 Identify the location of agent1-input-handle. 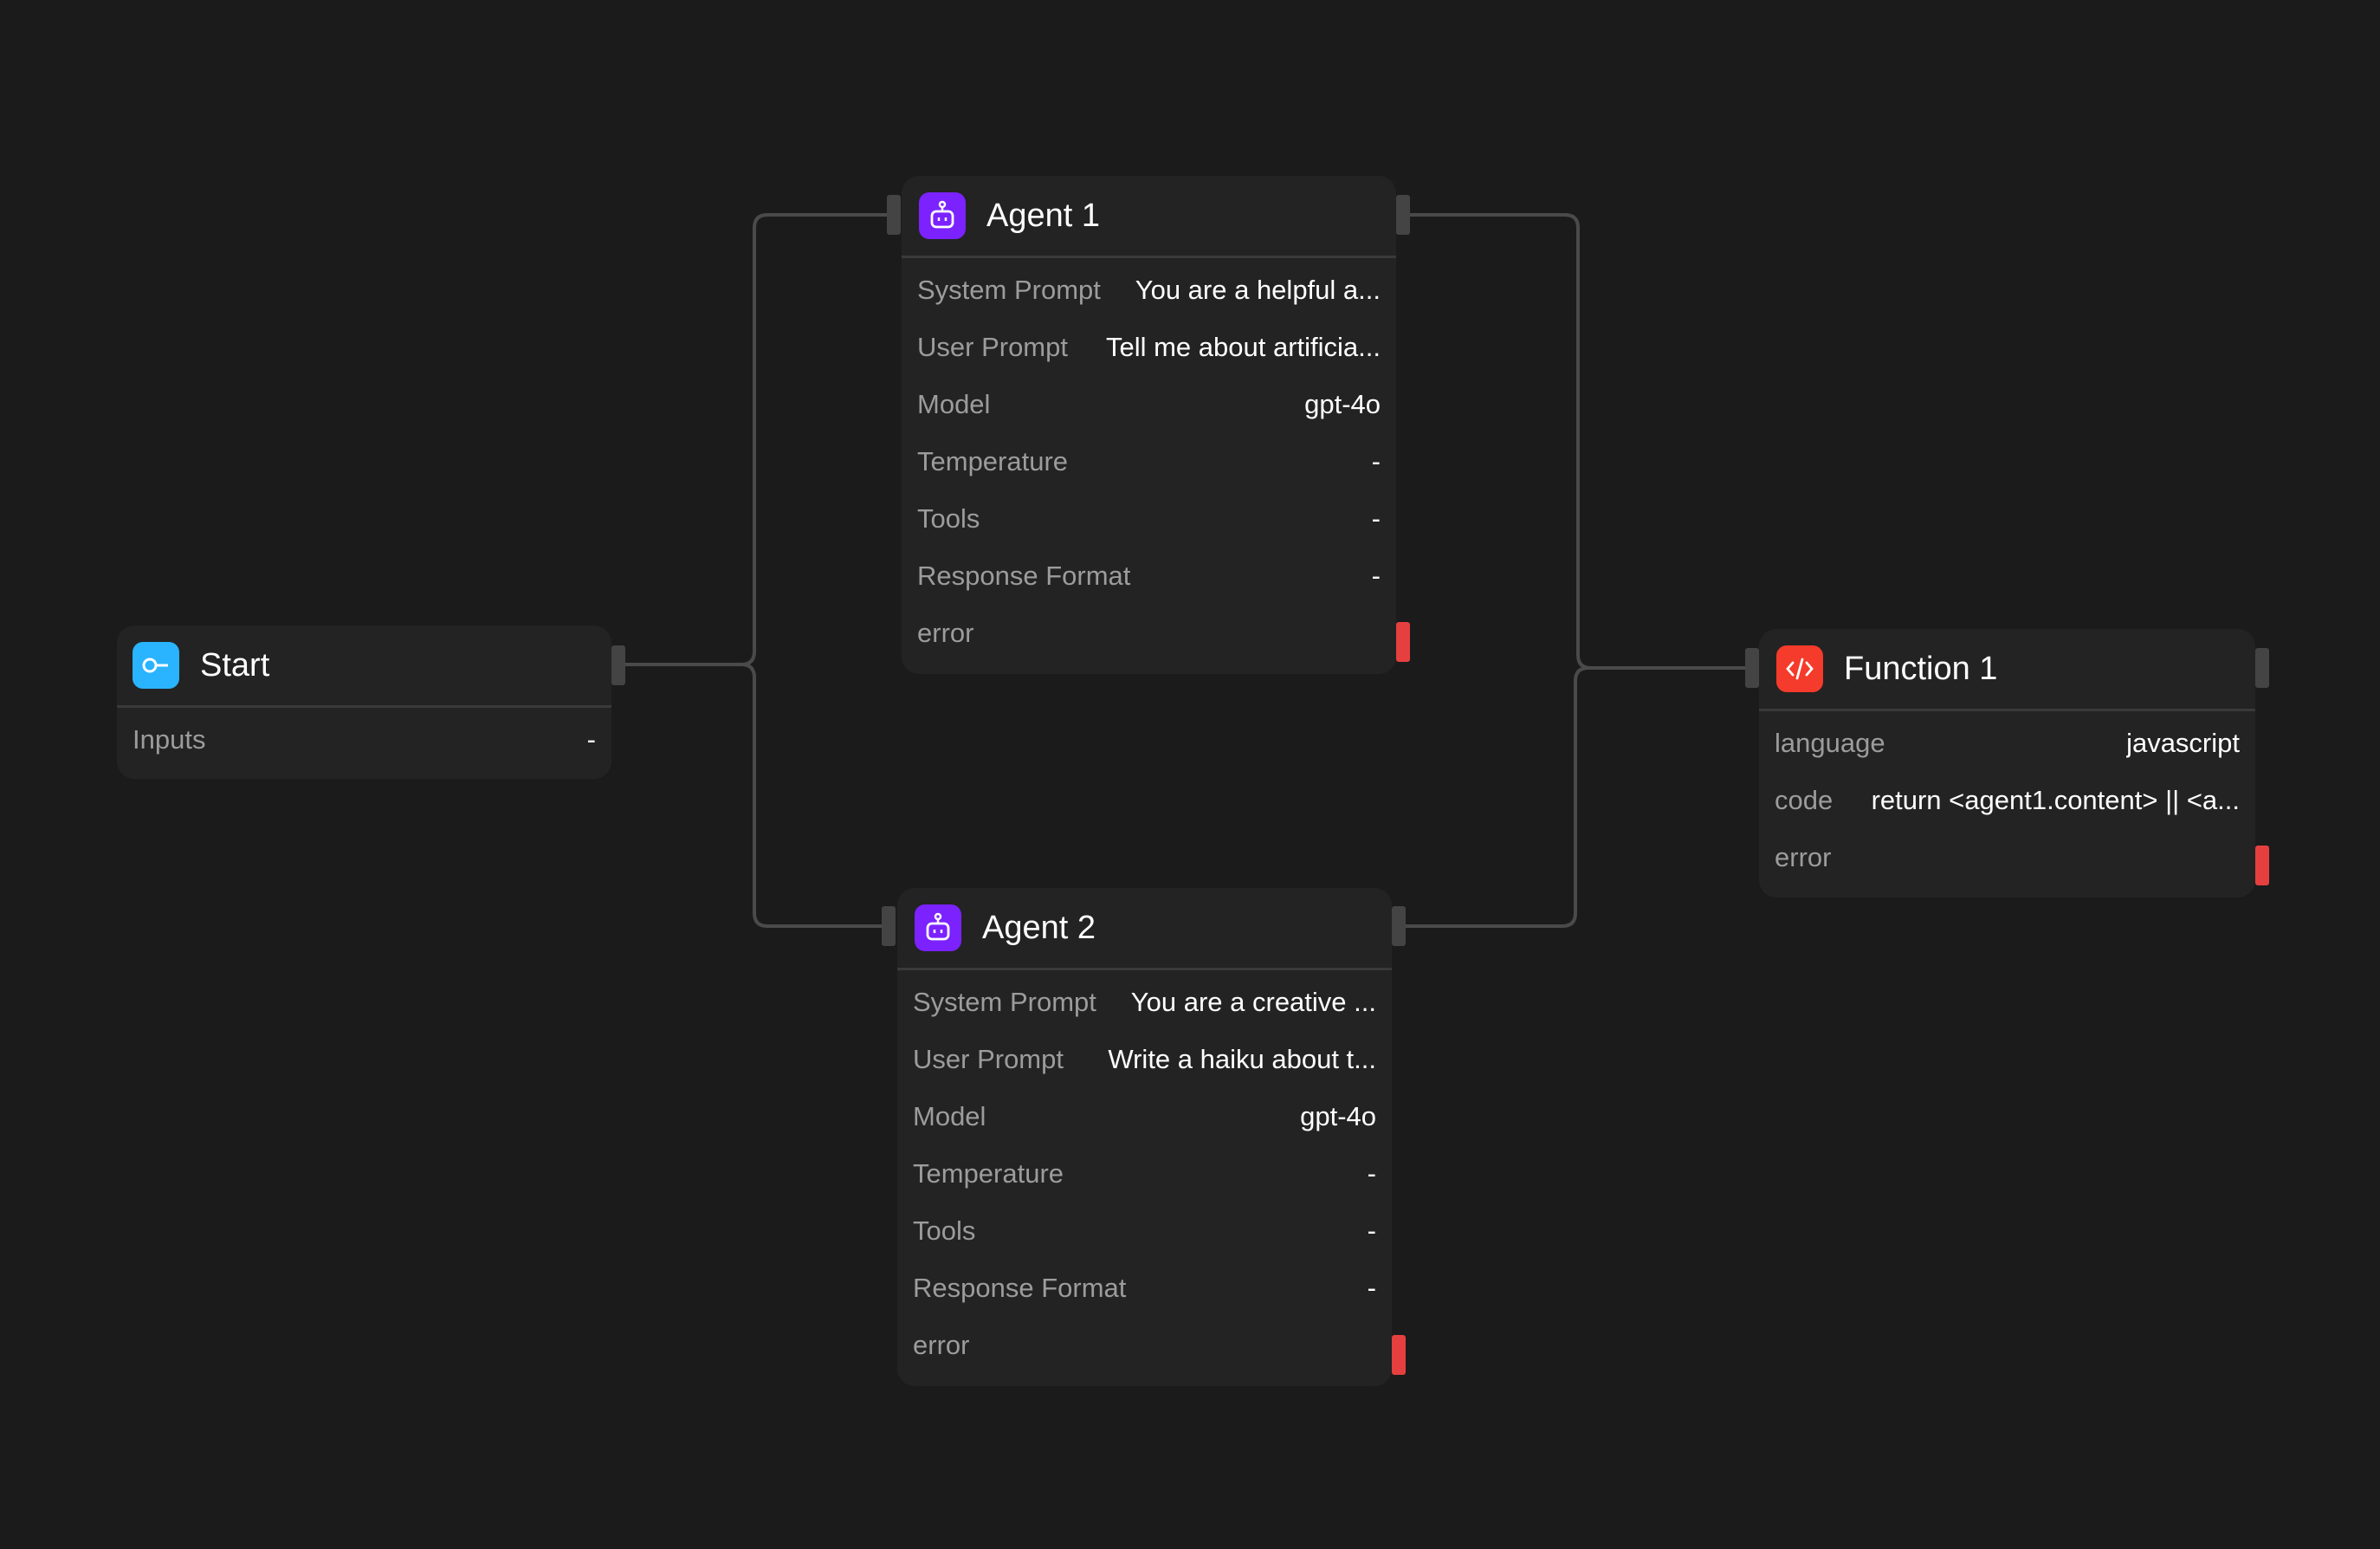
(894, 215).